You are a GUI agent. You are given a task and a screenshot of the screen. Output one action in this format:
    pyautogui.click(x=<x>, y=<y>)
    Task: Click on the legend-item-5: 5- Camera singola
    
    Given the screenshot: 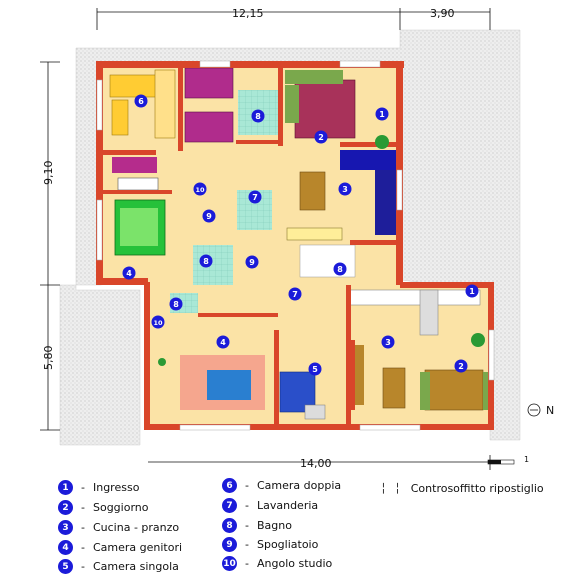 What is the action you would take?
    pyautogui.click(x=118, y=566)
    